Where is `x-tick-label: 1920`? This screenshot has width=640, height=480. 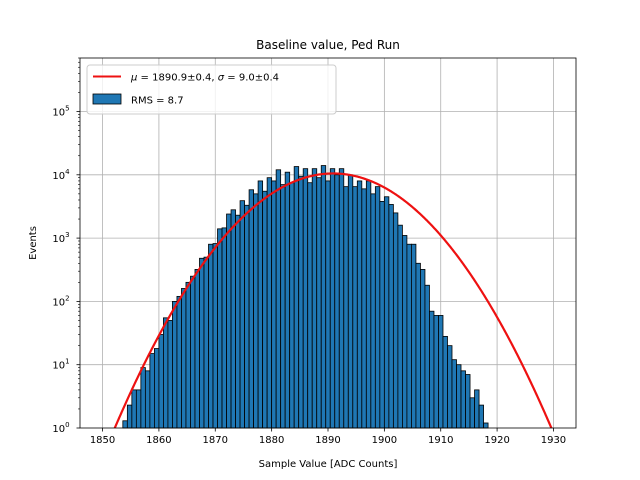 x-tick-label: 1920 is located at coordinates (496, 440).